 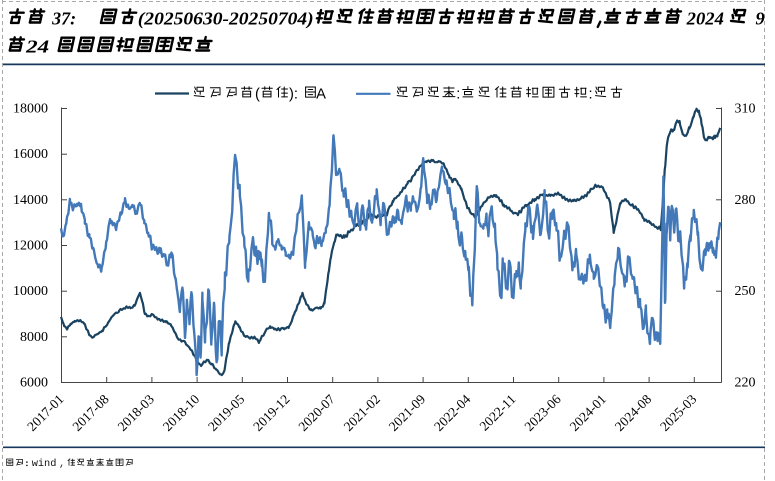 What do you see at coordinates (745, 109) in the screenshot?
I see `svg-text: 310` at bounding box center [745, 109].